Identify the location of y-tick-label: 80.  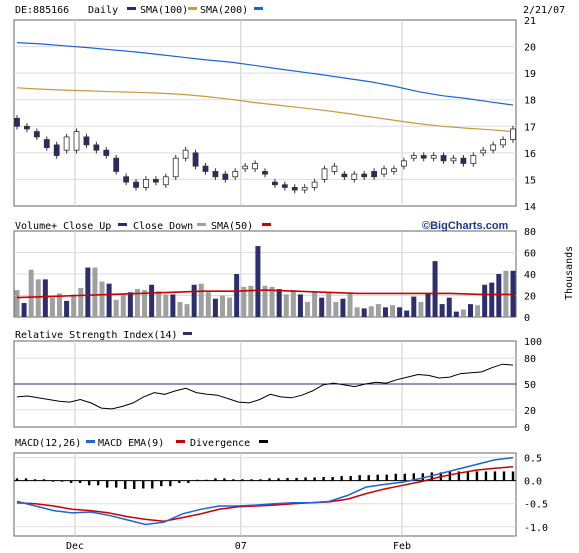
(530, 359).